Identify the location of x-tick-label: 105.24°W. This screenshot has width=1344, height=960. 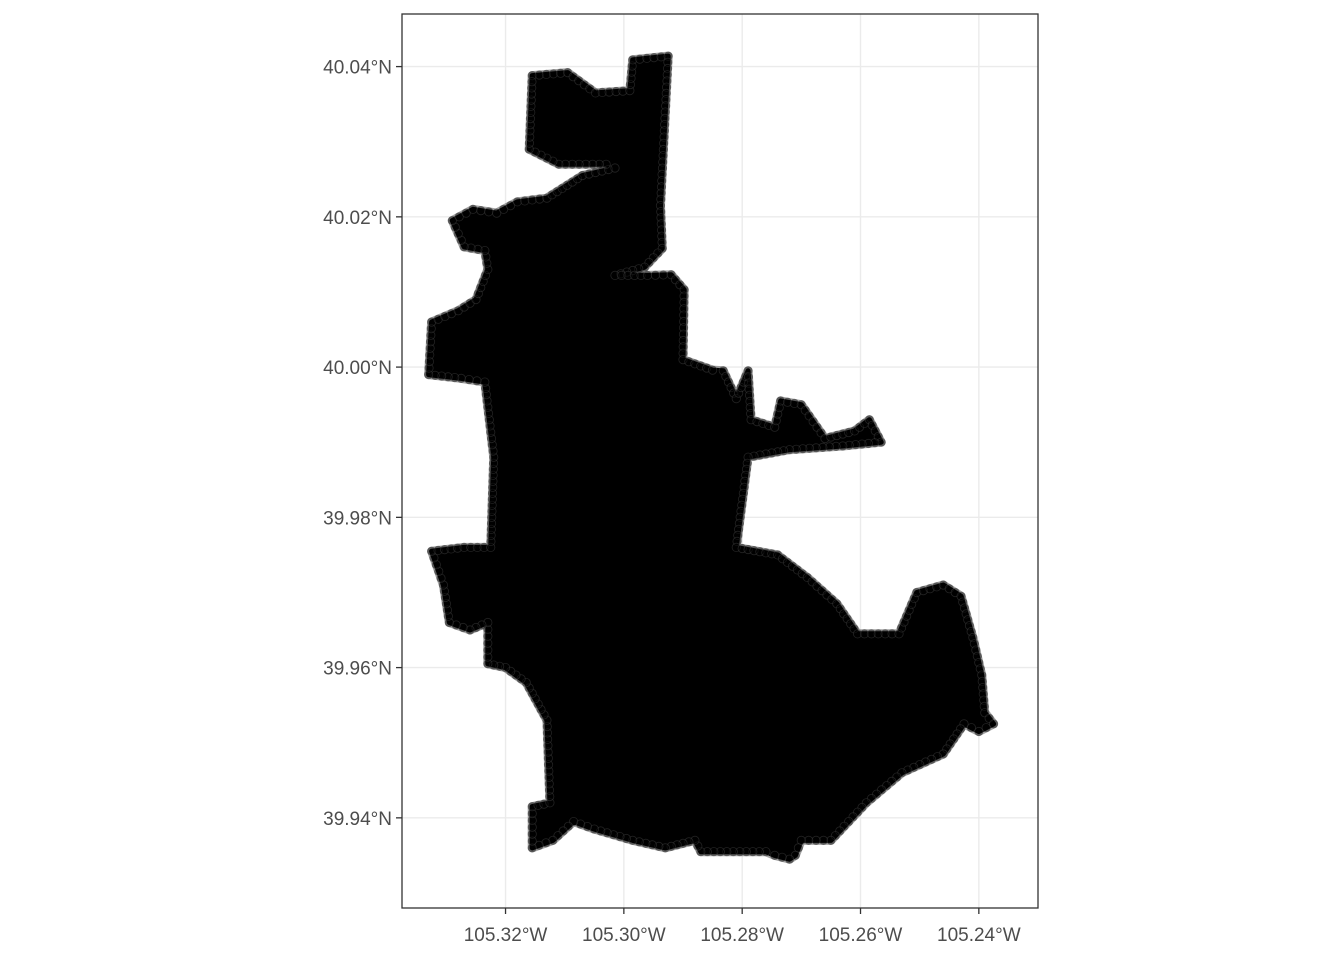
(979, 935).